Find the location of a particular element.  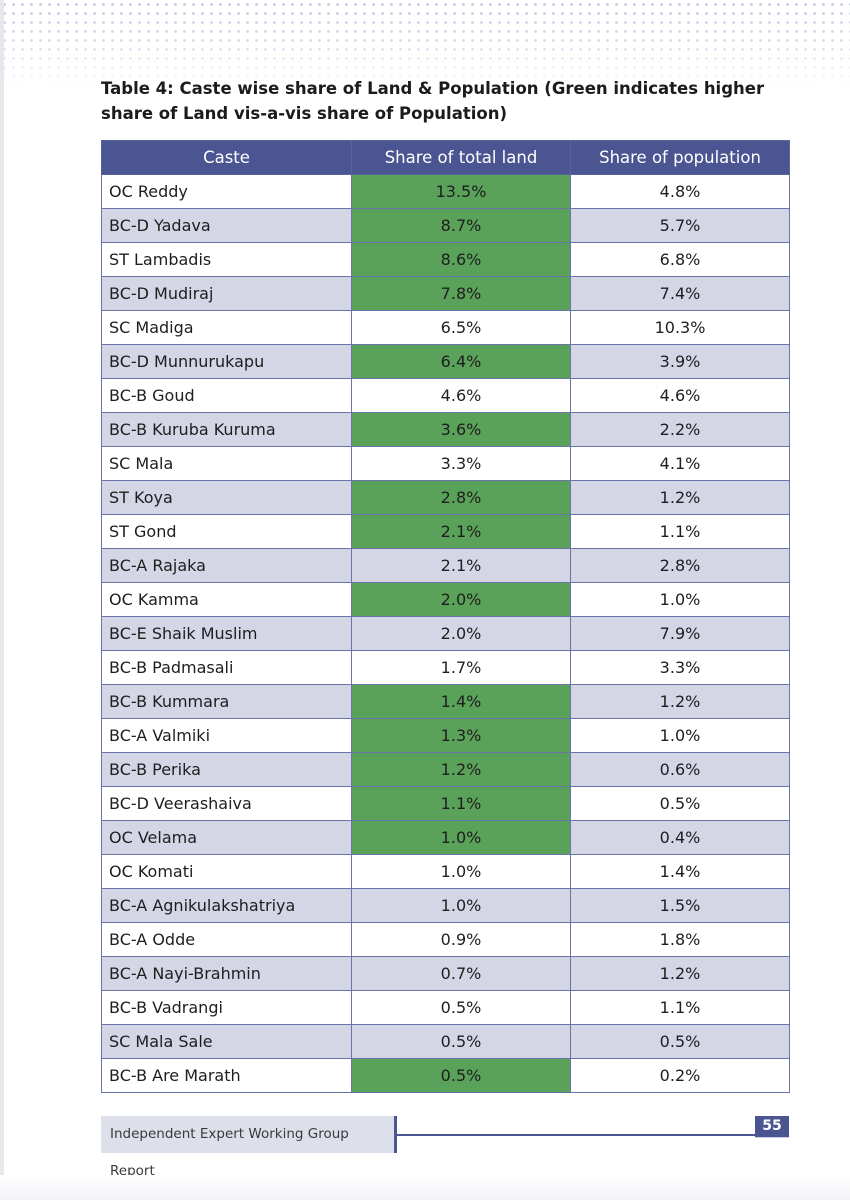

table-row: BC-A Valmiki 1.3% 1.0% is located at coordinates (445, 735).